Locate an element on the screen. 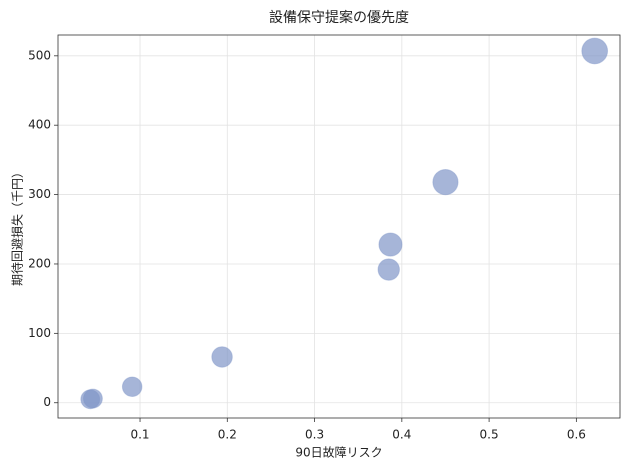 The image size is (630, 470). x-tick-label: 0.5 is located at coordinates (489, 435).